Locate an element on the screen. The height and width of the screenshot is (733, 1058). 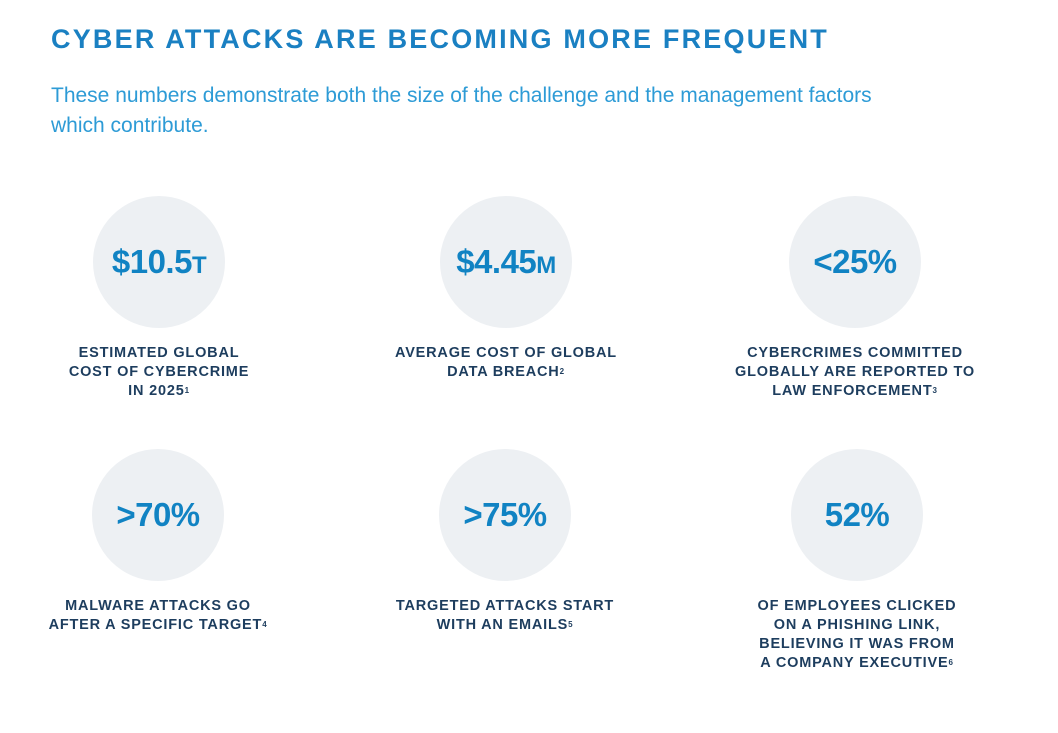
stat-value: >70% is located at coordinates (158, 514).